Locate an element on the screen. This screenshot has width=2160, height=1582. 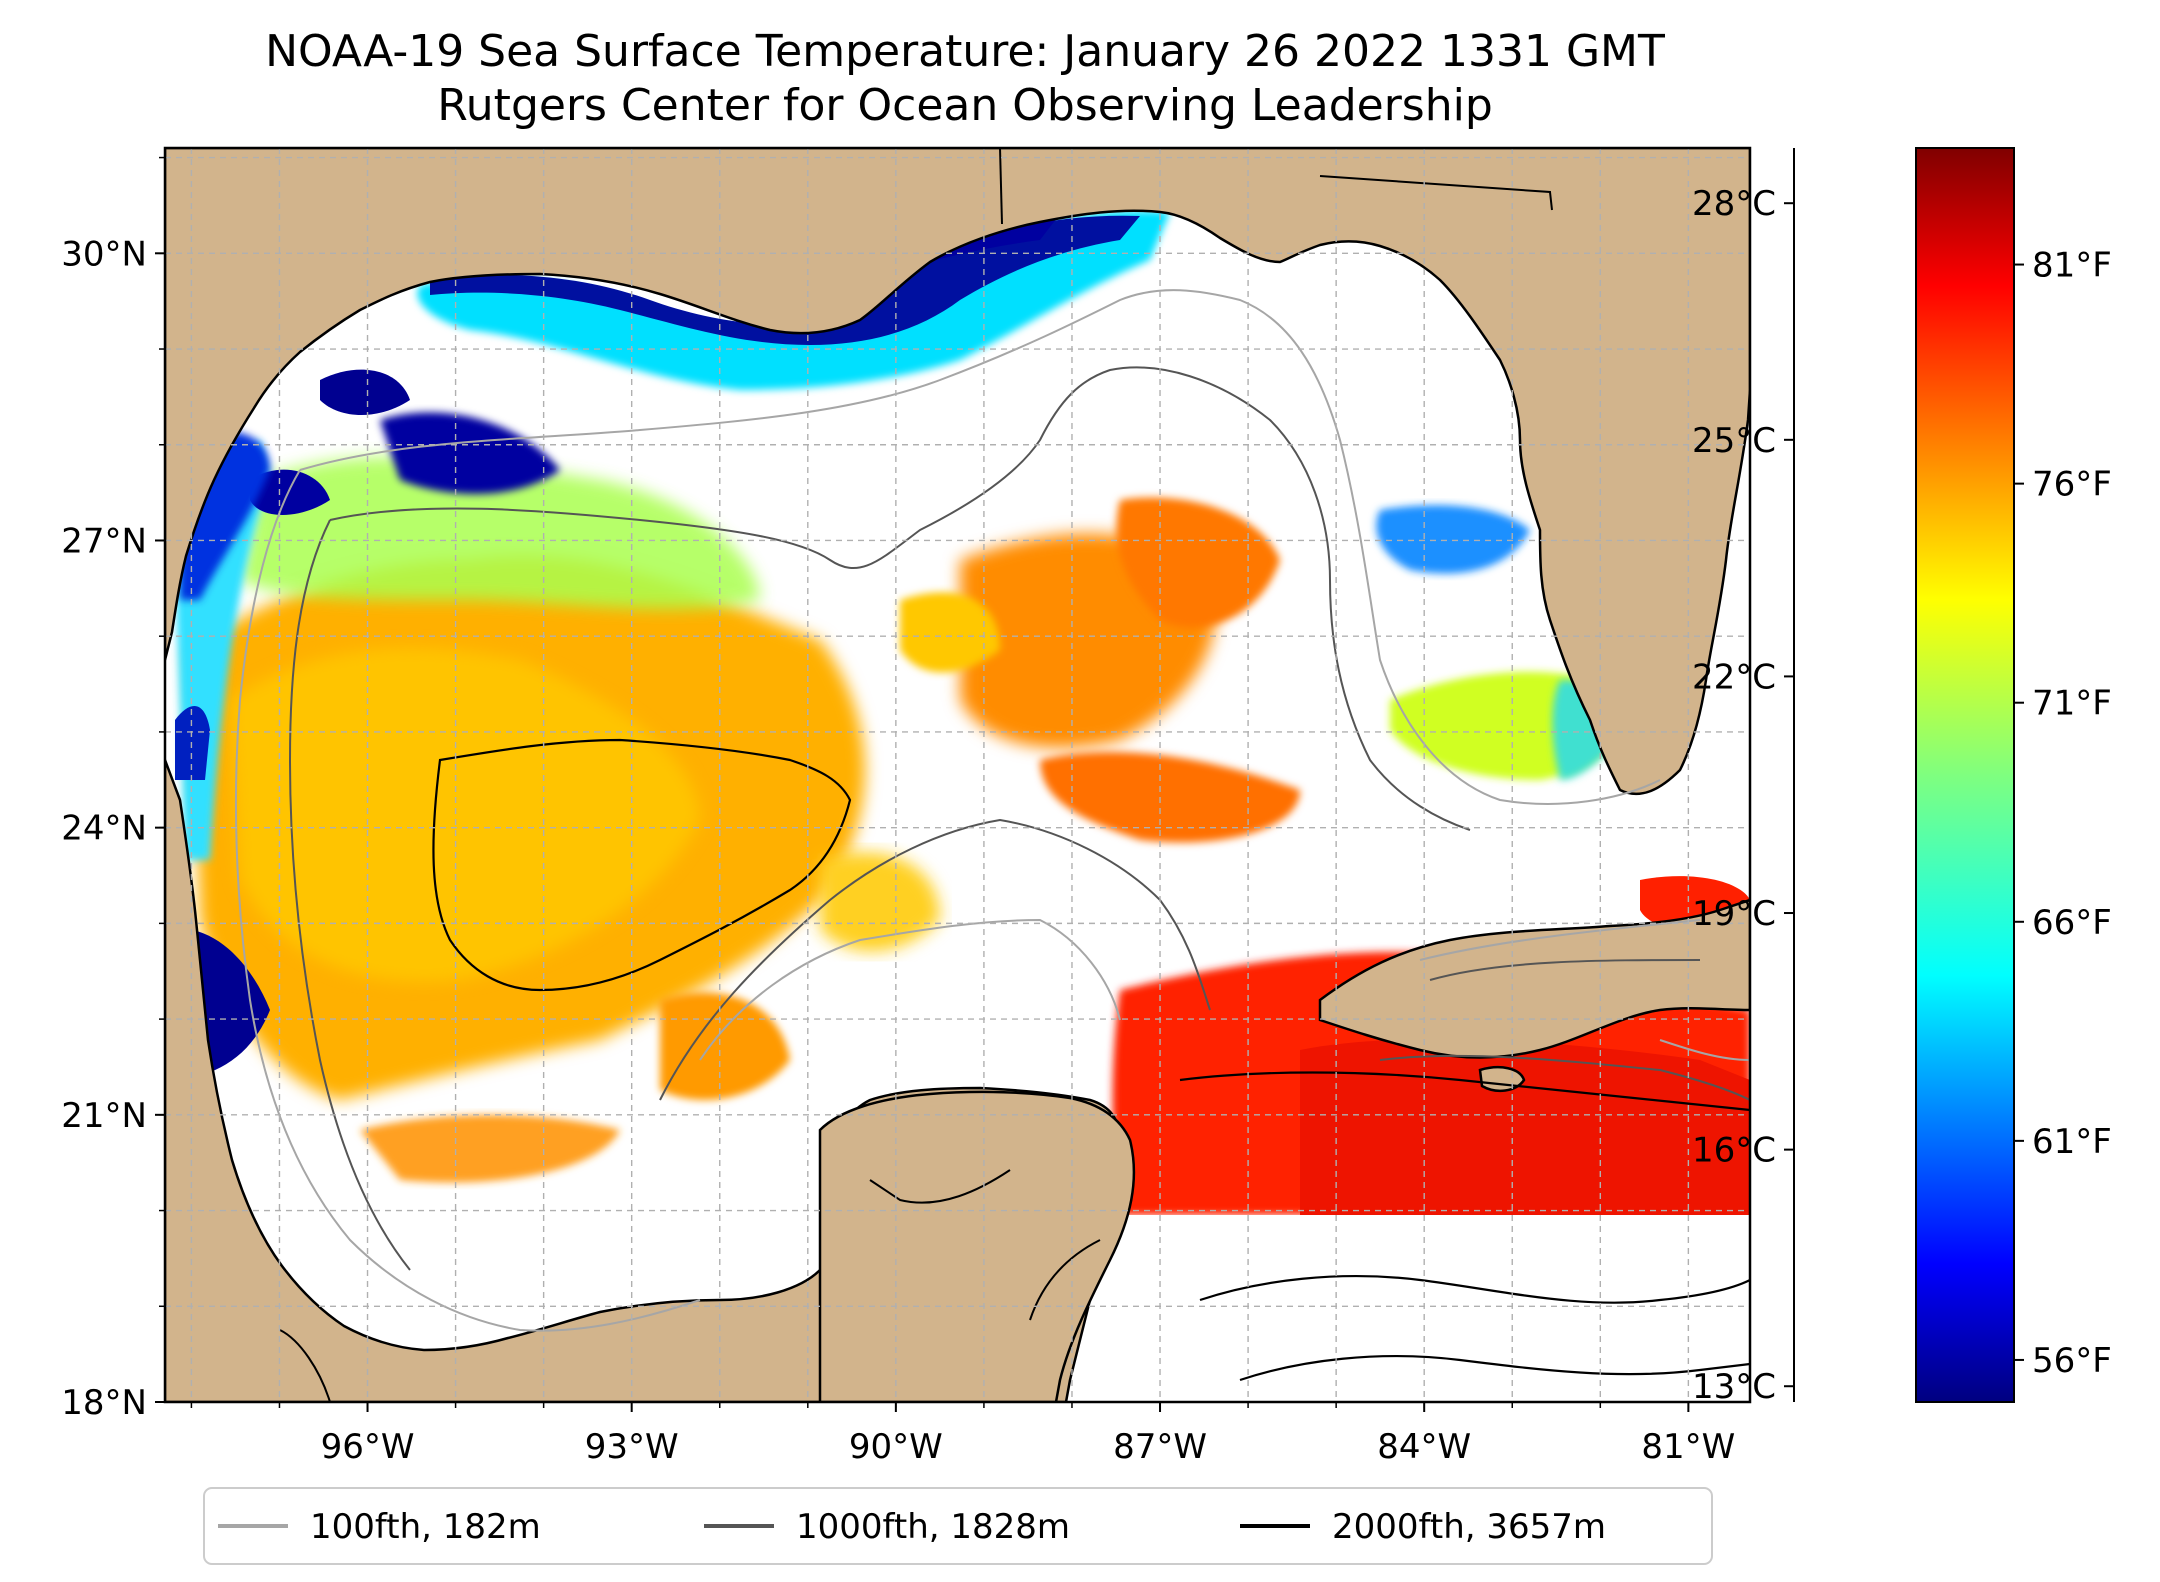
celsius-tick-label: 13°C is located at coordinates (1734, 1387).